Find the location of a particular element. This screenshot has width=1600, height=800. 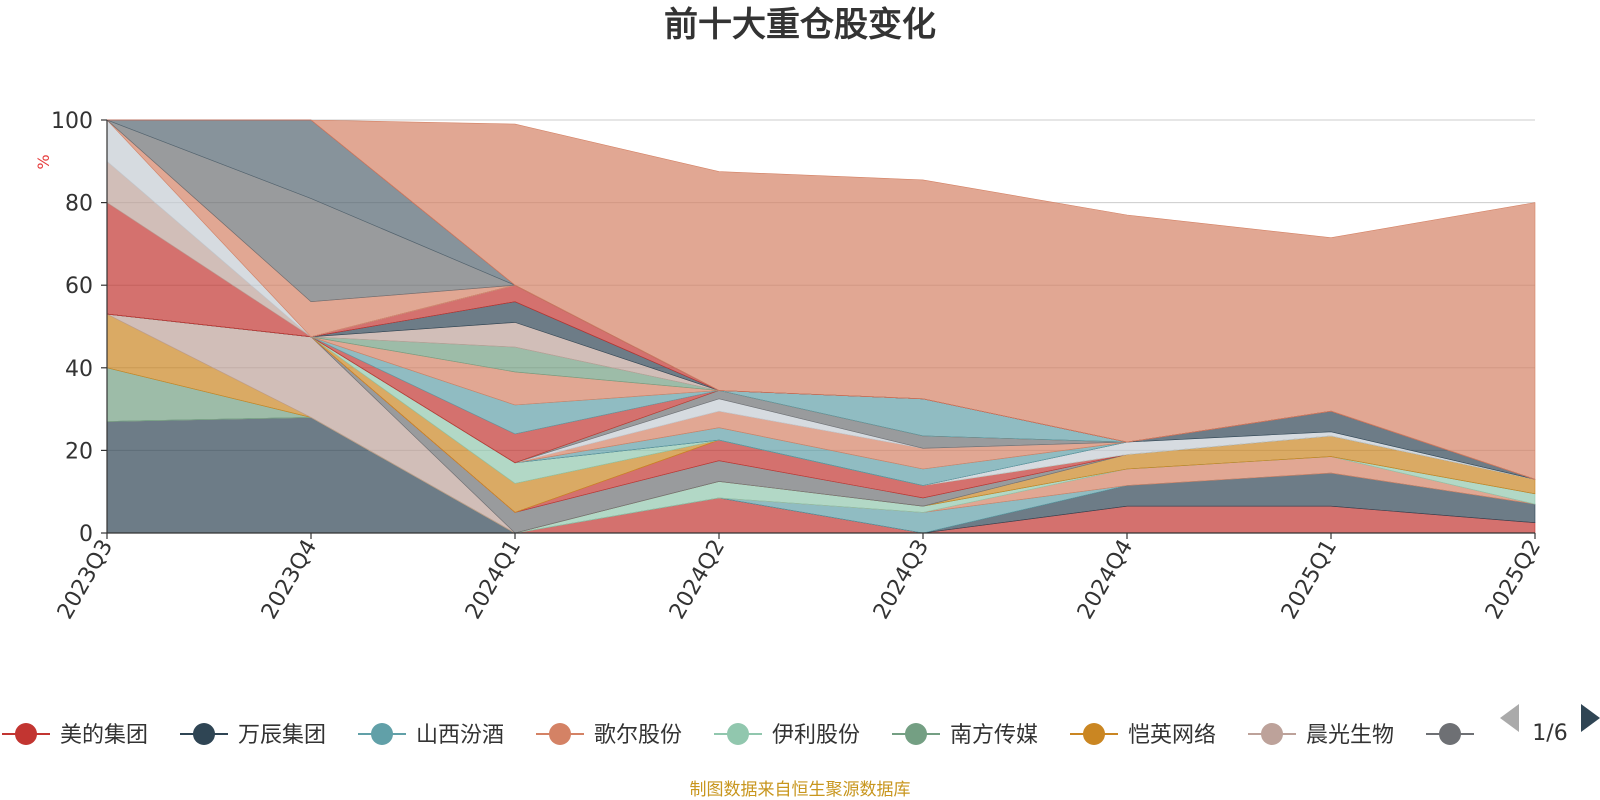

x-tick-label: 2025Q2 is located at coordinates (1513, 580).